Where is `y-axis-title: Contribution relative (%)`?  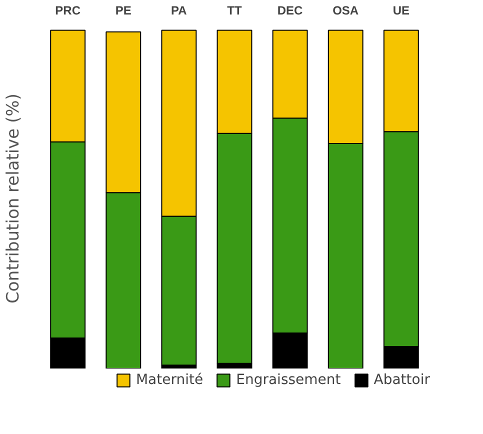 y-axis-title: Contribution relative (%) is located at coordinates (14, 199).